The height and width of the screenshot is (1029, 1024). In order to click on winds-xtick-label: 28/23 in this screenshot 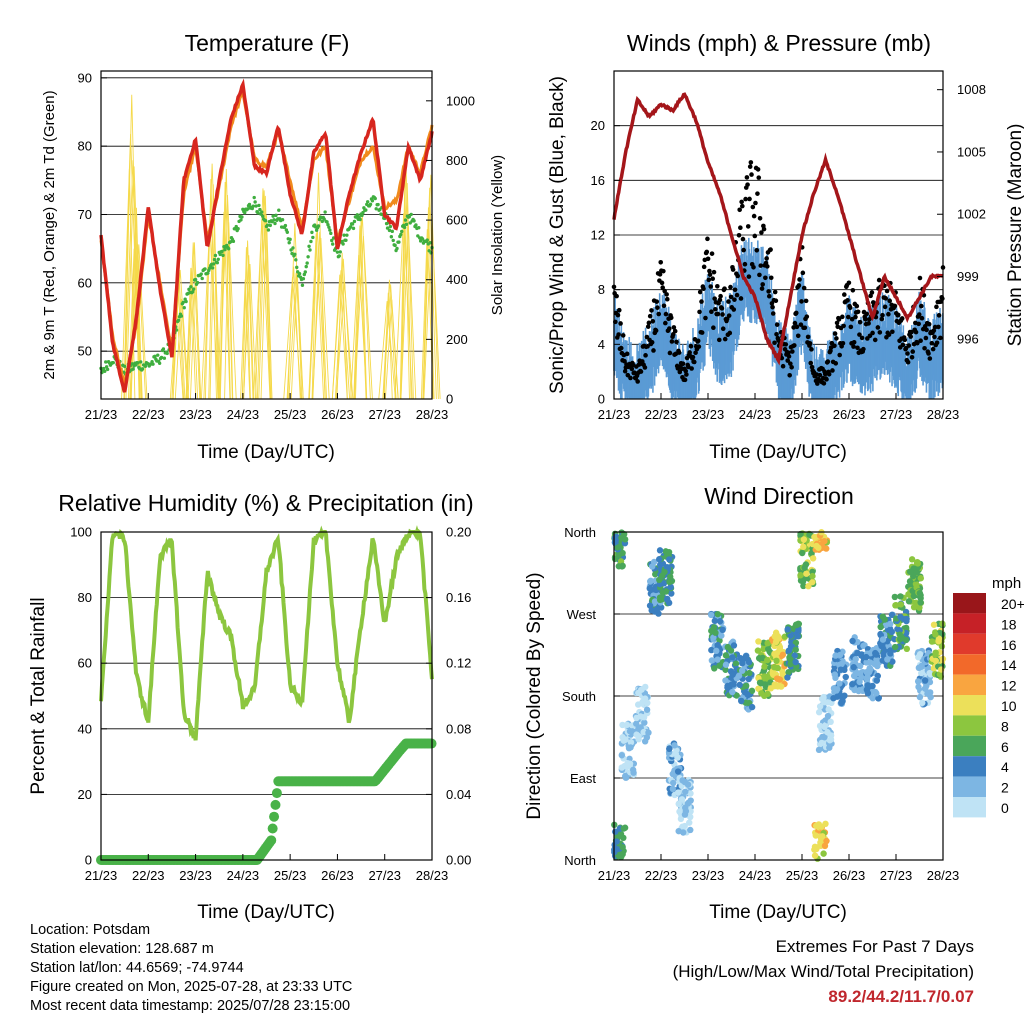, I will do `click(943, 414)`.